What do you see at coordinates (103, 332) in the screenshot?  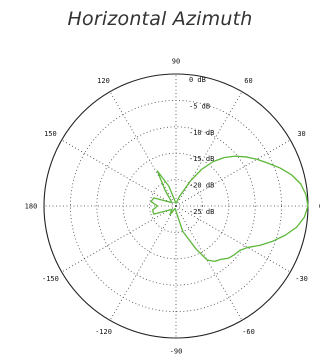 I see `angle-tick-label: -120` at bounding box center [103, 332].